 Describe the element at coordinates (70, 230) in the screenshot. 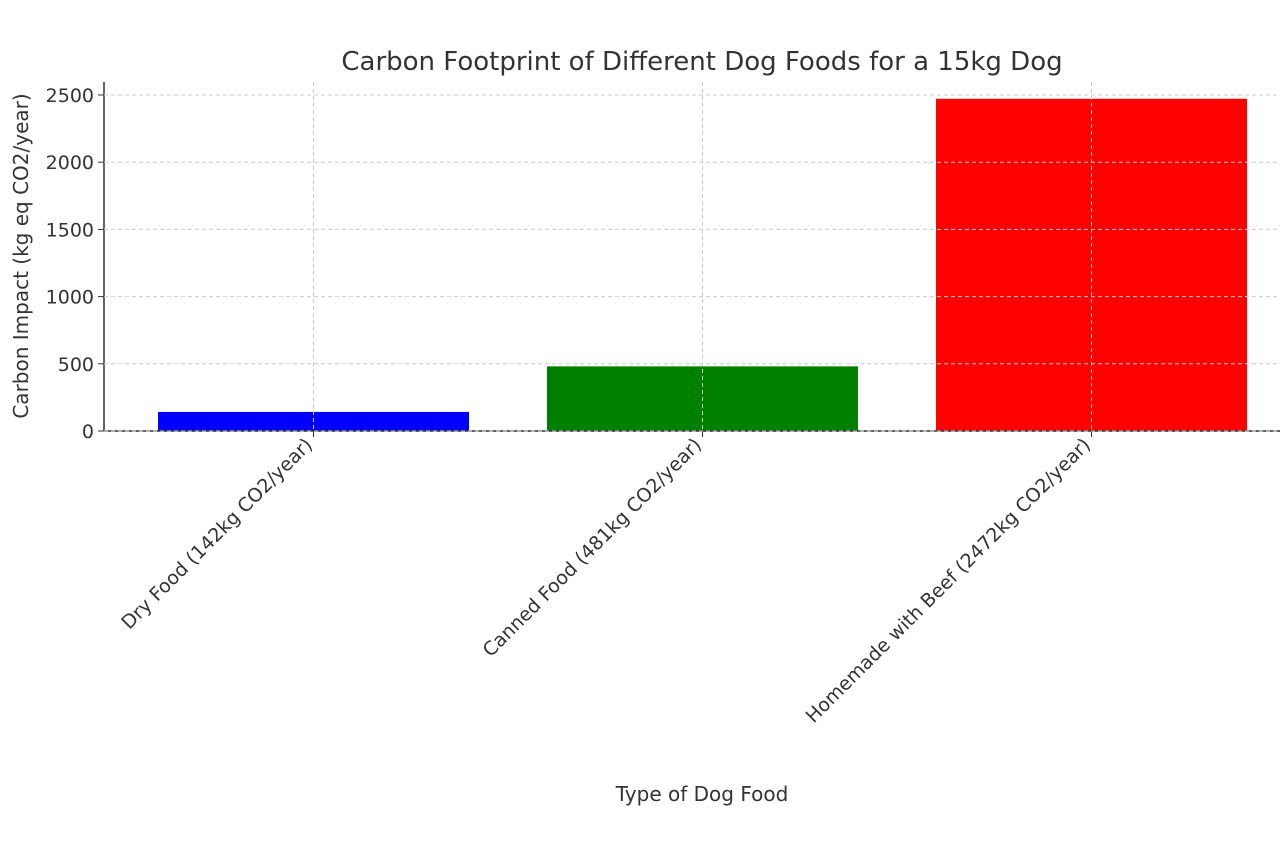

I see `y-tick-label: 1500` at that location.